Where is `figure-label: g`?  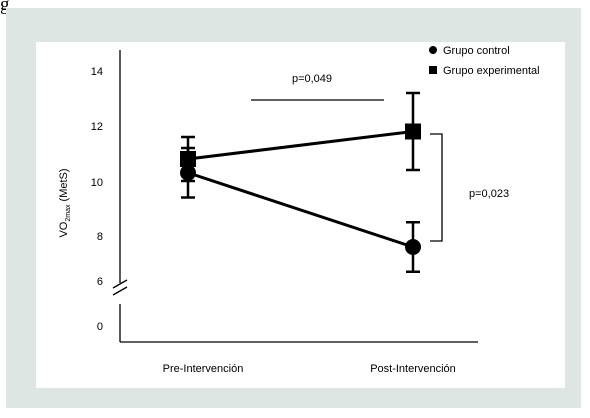 figure-label: g is located at coordinates (5, 7).